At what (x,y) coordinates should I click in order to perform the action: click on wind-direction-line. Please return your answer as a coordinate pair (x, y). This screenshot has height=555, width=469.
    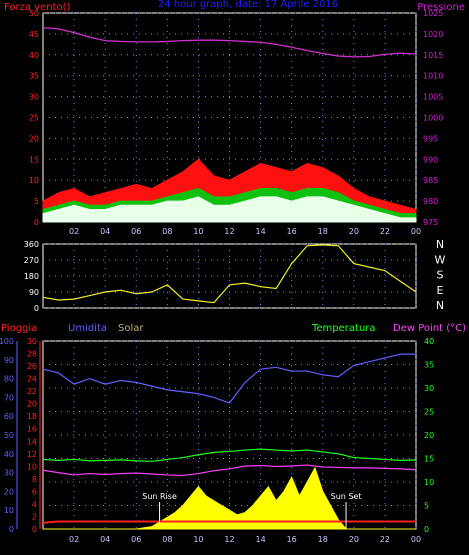
    Looking at the image, I should click on (229, 274).